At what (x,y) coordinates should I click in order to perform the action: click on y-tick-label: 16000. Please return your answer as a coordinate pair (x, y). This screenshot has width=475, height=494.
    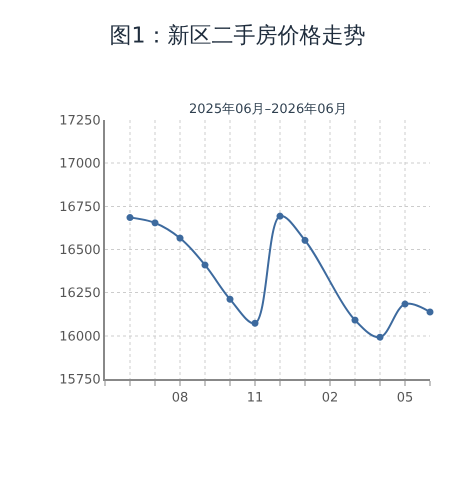
    Looking at the image, I should click on (80, 336).